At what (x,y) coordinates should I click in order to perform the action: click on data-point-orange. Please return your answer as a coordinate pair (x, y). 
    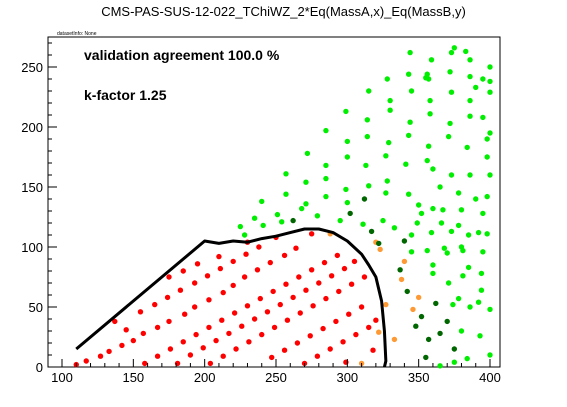
    Looking at the image, I should click on (394, 339).